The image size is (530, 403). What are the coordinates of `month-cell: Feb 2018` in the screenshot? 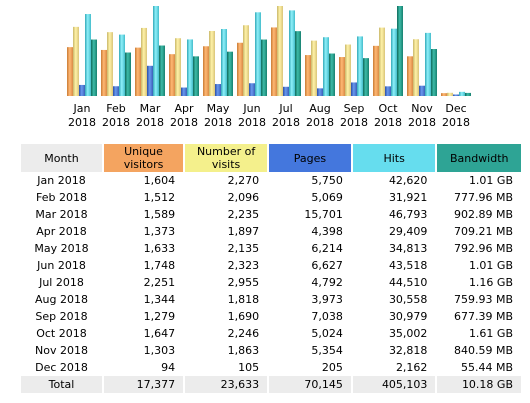 It's located at (61, 197).